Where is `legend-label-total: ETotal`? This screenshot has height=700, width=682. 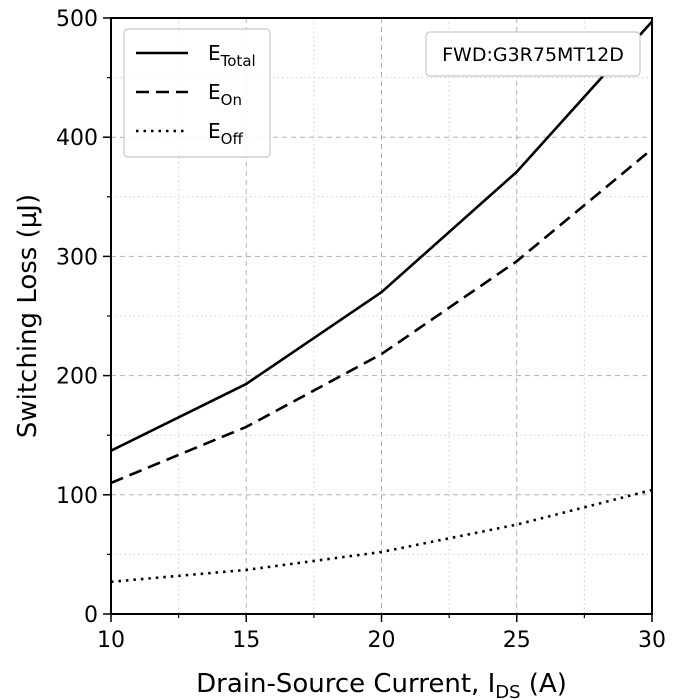 legend-label-total: ETotal is located at coordinates (232, 55).